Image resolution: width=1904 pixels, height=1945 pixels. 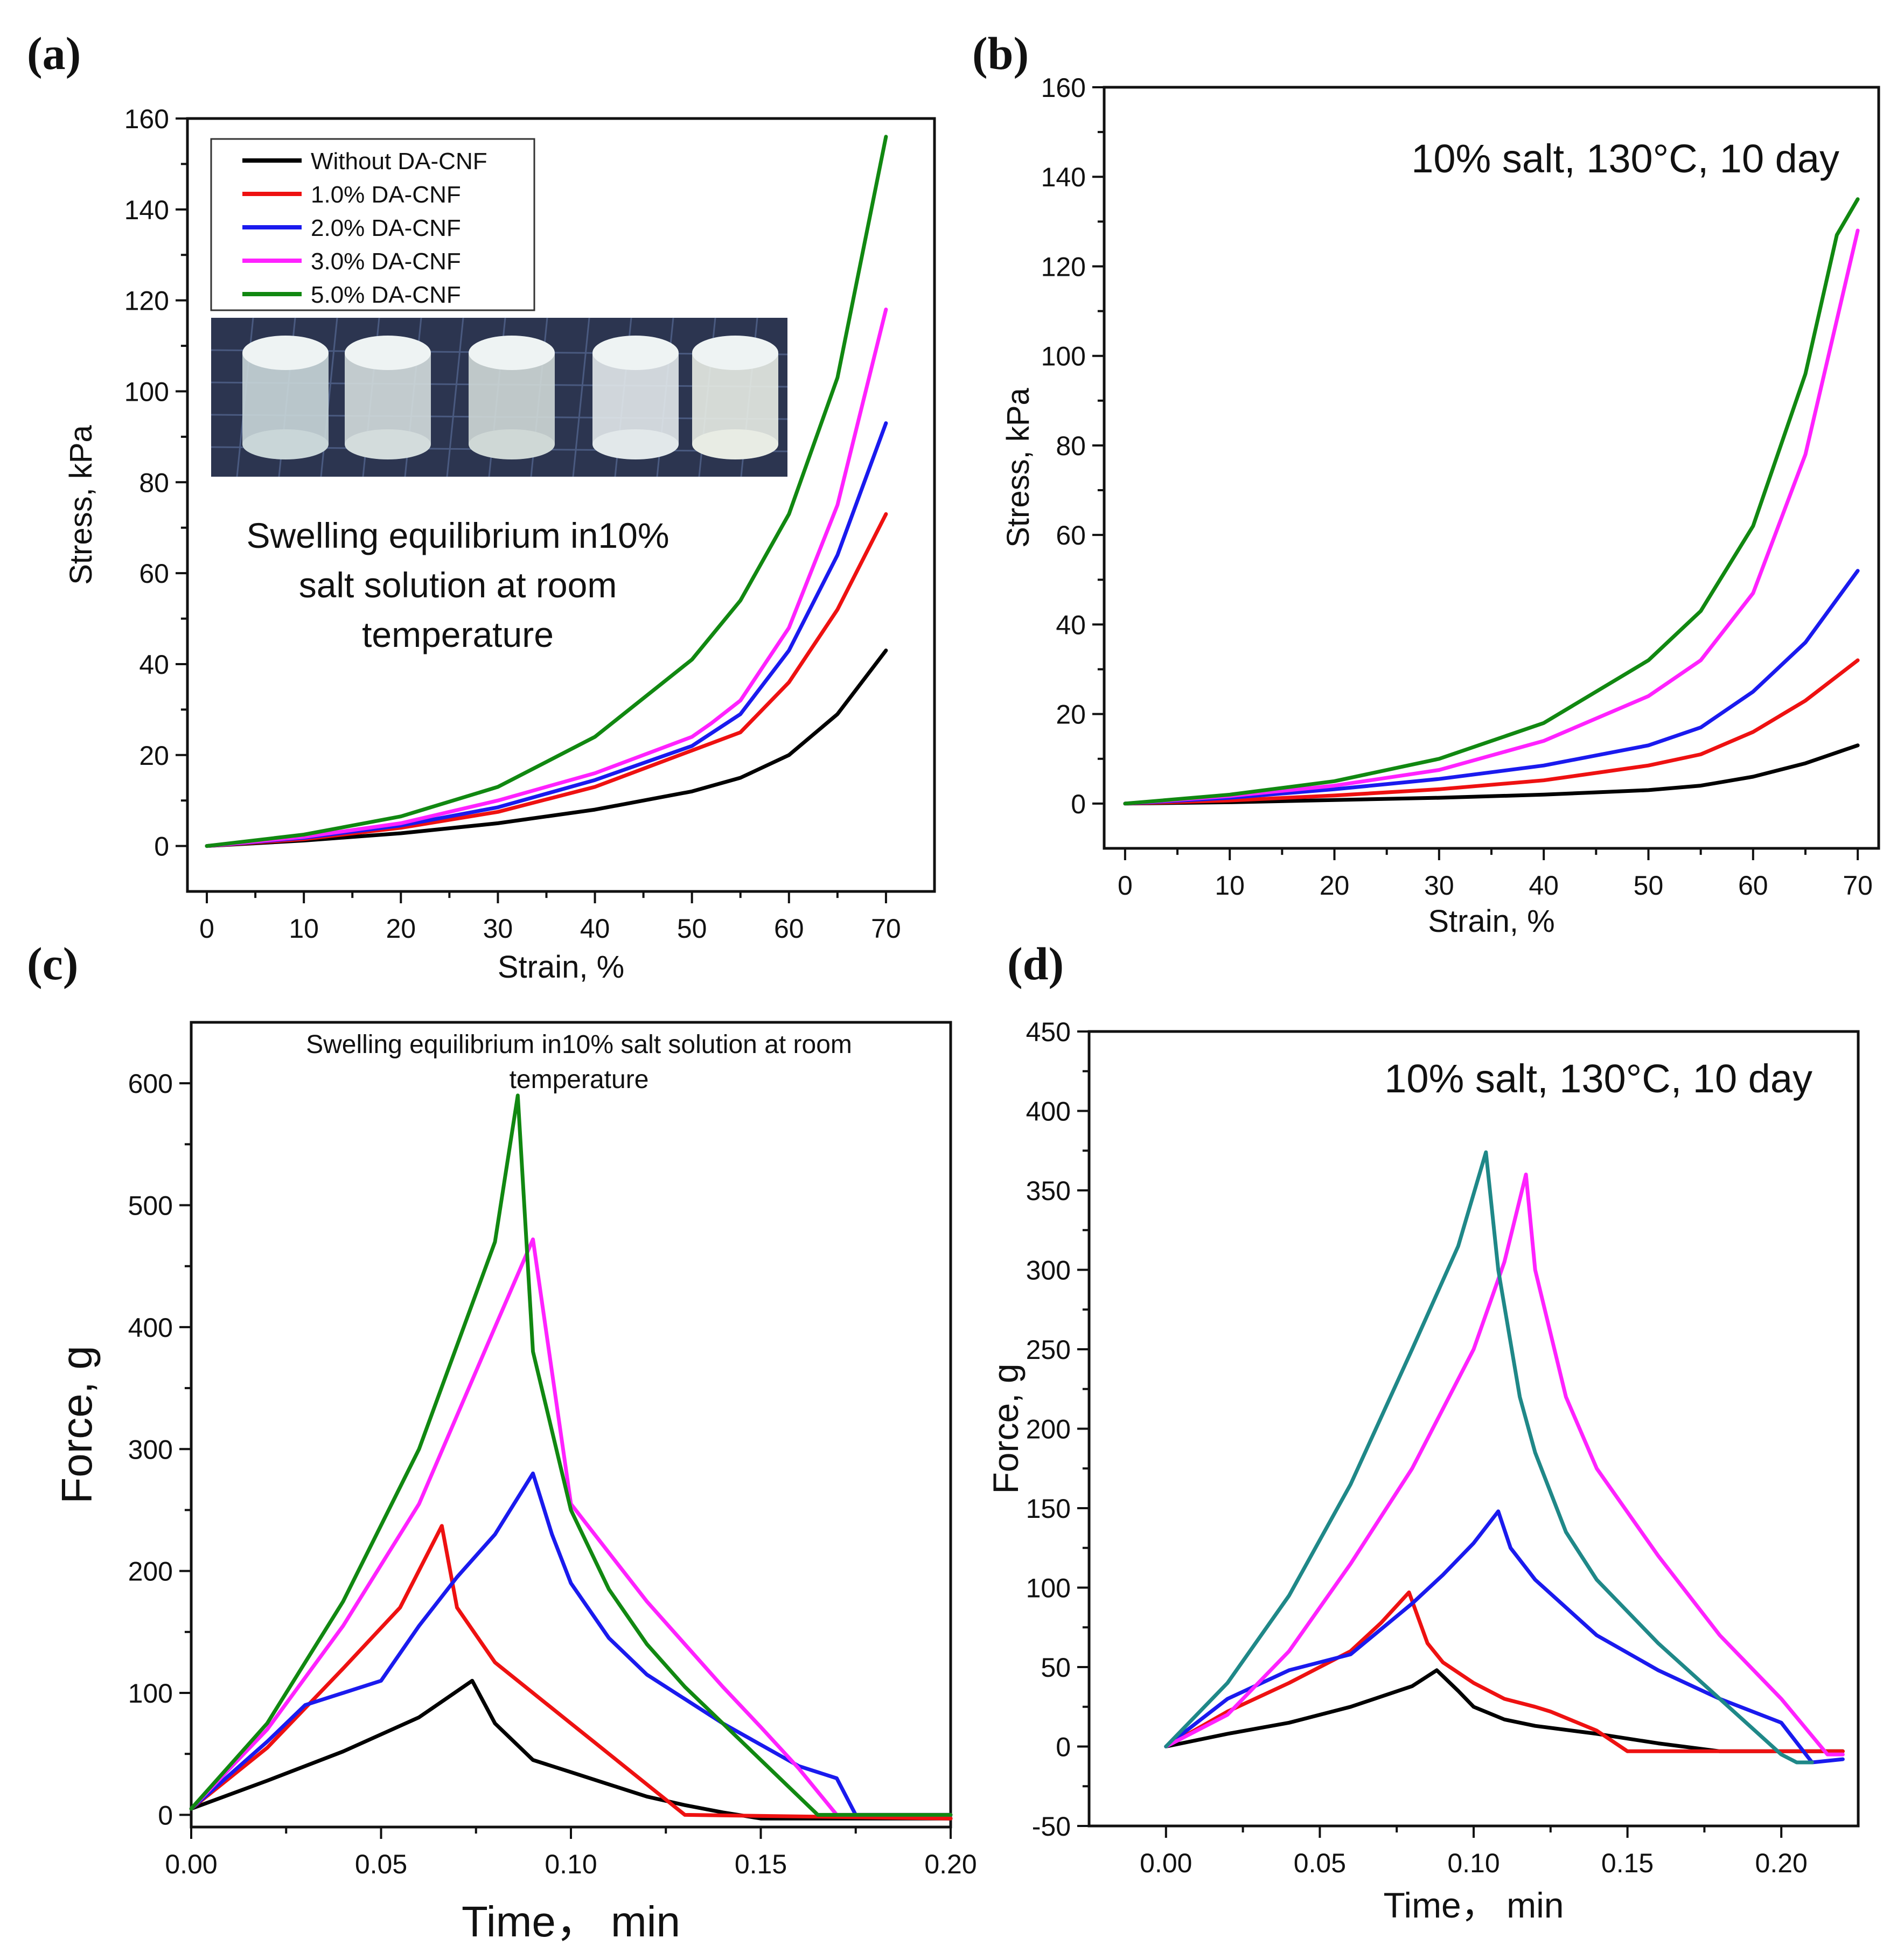 What do you see at coordinates (1858, 885) in the screenshot?
I see `x-tick-label: 70` at bounding box center [1858, 885].